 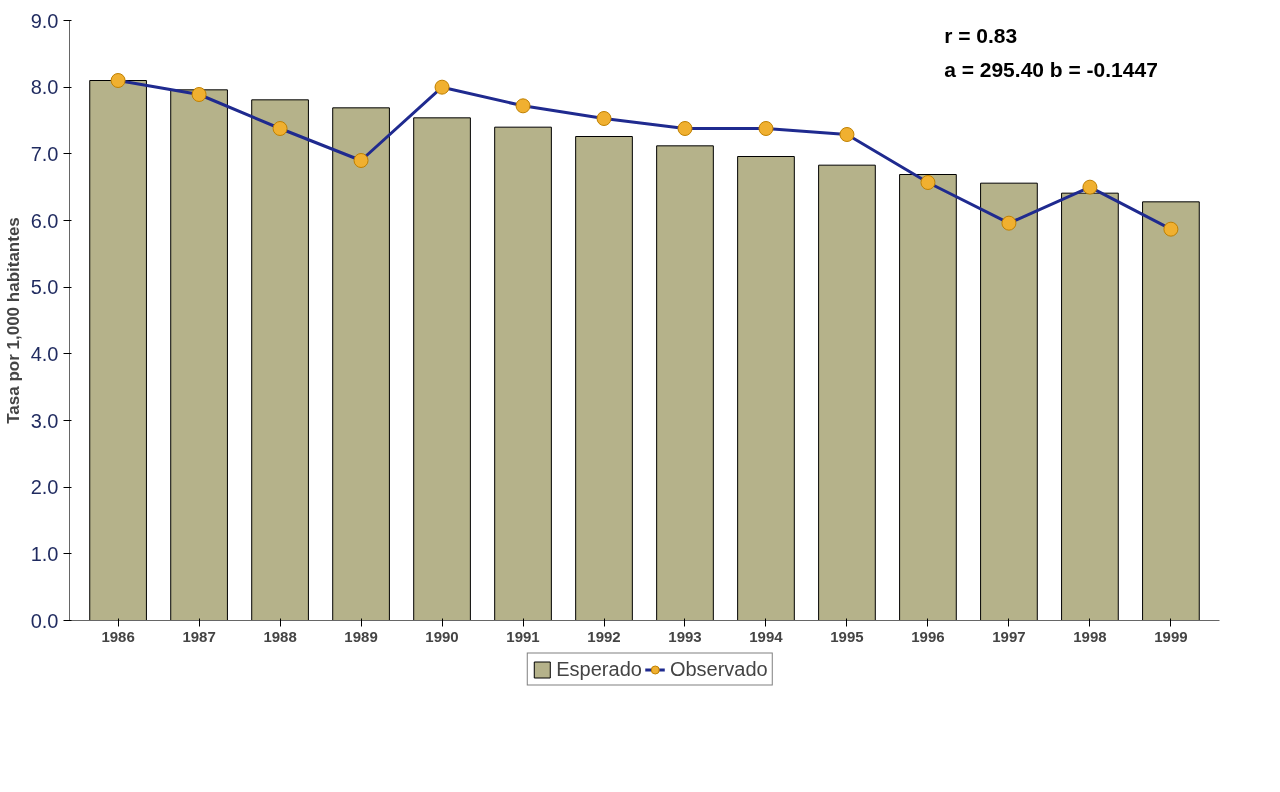 What do you see at coordinates (1090, 636) in the screenshot?
I see `x-tick-label: 1998` at bounding box center [1090, 636].